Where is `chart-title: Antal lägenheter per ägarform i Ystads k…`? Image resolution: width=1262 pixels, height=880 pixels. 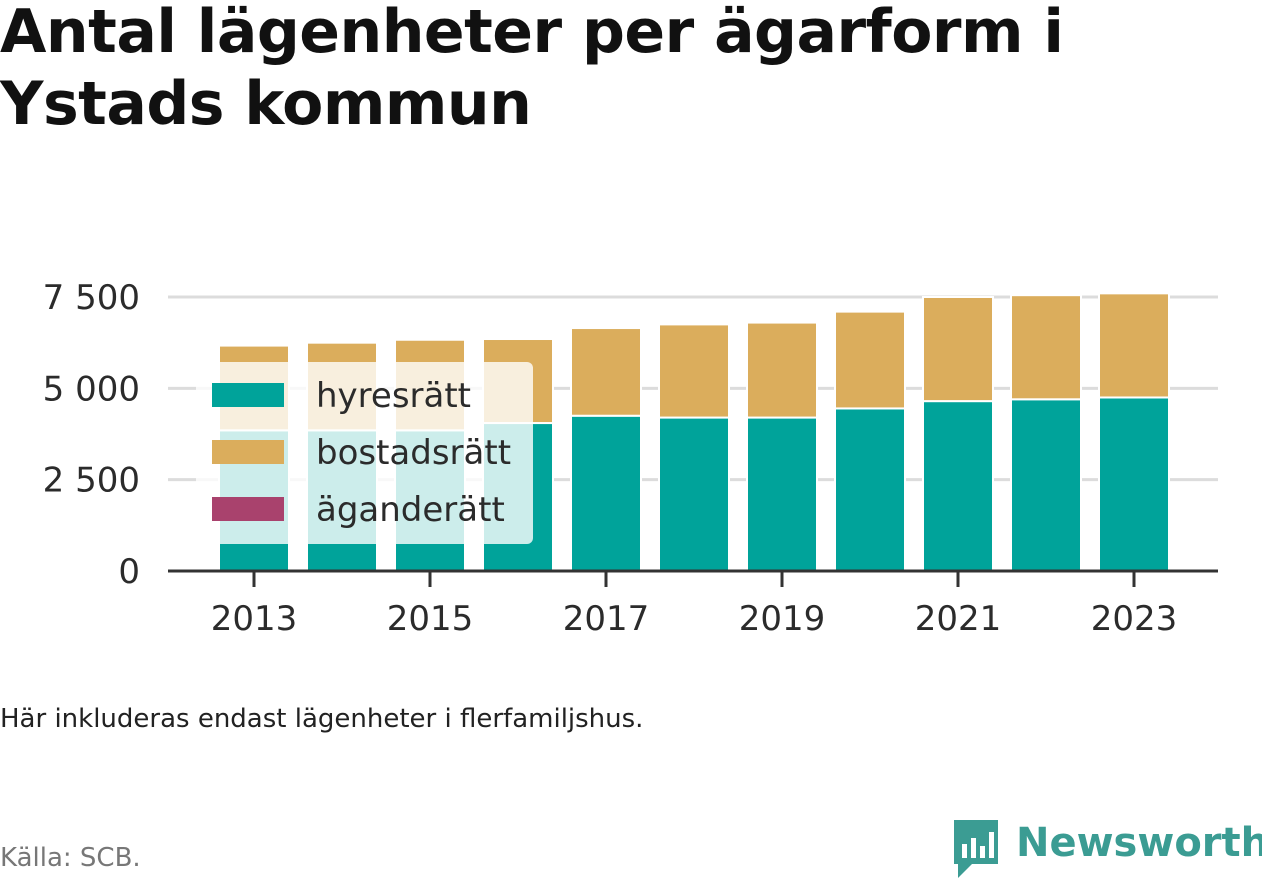 chart-title: Antal lägenheter per ägarform i Ystads k… is located at coordinates (532, 69).